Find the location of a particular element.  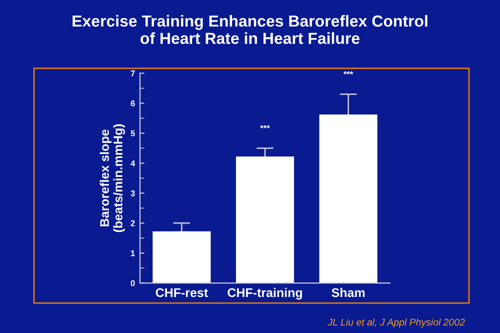

y-tick-label: 6 is located at coordinates (132, 103).